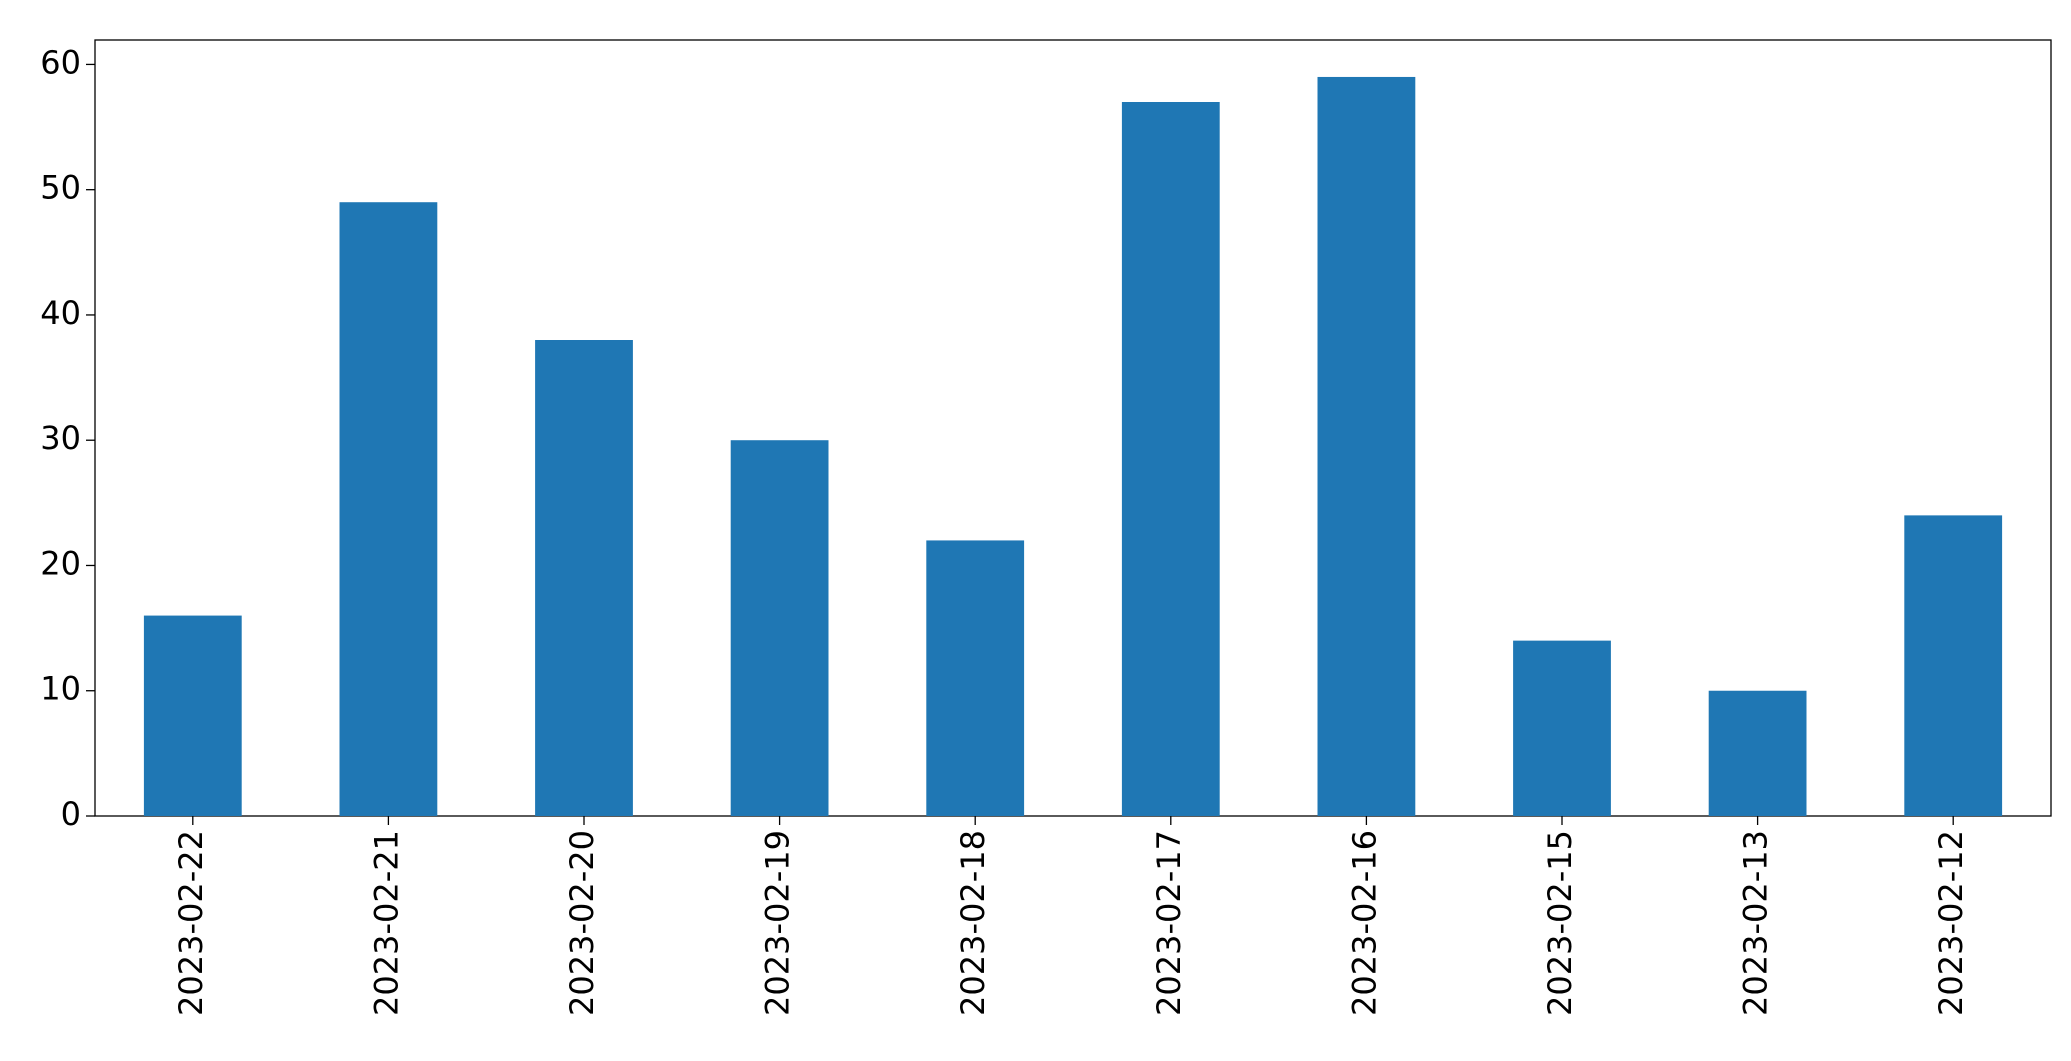  What do you see at coordinates (60, 563) in the screenshot?
I see `y-tick-label: 20` at bounding box center [60, 563].